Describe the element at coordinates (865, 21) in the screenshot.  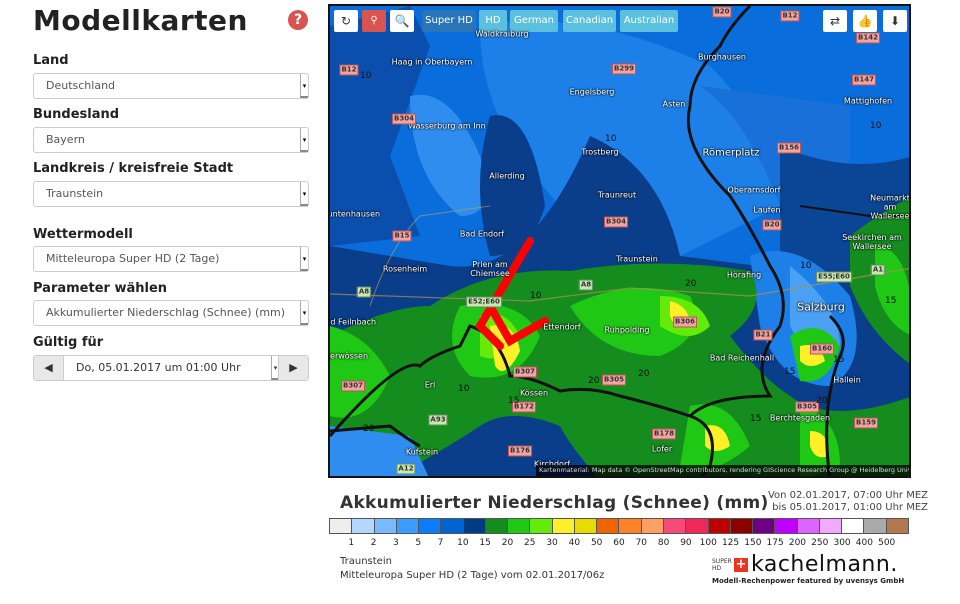
I see `like-button: 👍` at that location.